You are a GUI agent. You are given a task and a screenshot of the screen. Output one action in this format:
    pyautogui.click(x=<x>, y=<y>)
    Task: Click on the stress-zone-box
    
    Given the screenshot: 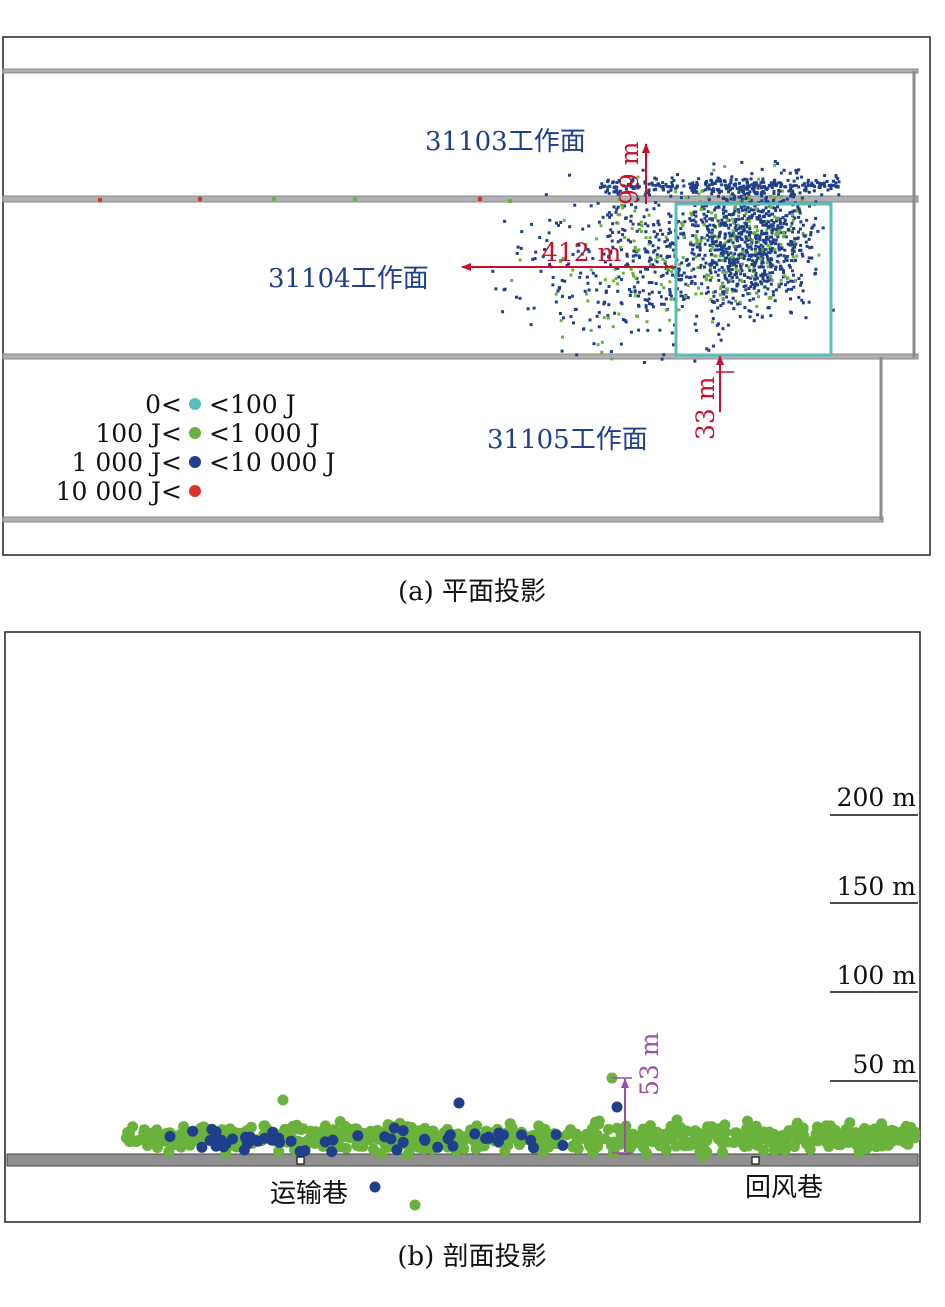 What is the action you would take?
    pyautogui.click(x=753, y=279)
    